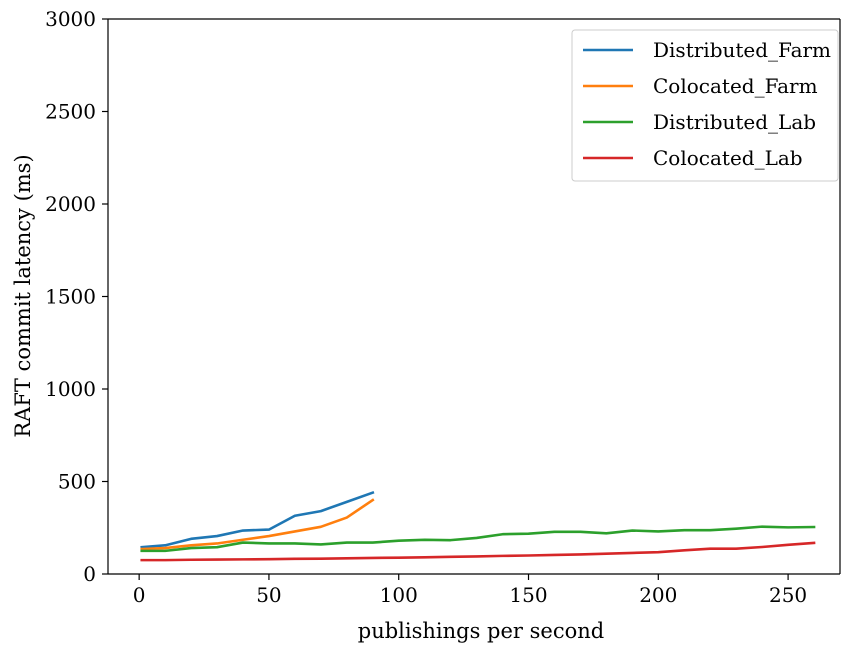 The height and width of the screenshot is (646, 843). What do you see at coordinates (89, 574) in the screenshot?
I see `y-tick-label: 0` at bounding box center [89, 574].